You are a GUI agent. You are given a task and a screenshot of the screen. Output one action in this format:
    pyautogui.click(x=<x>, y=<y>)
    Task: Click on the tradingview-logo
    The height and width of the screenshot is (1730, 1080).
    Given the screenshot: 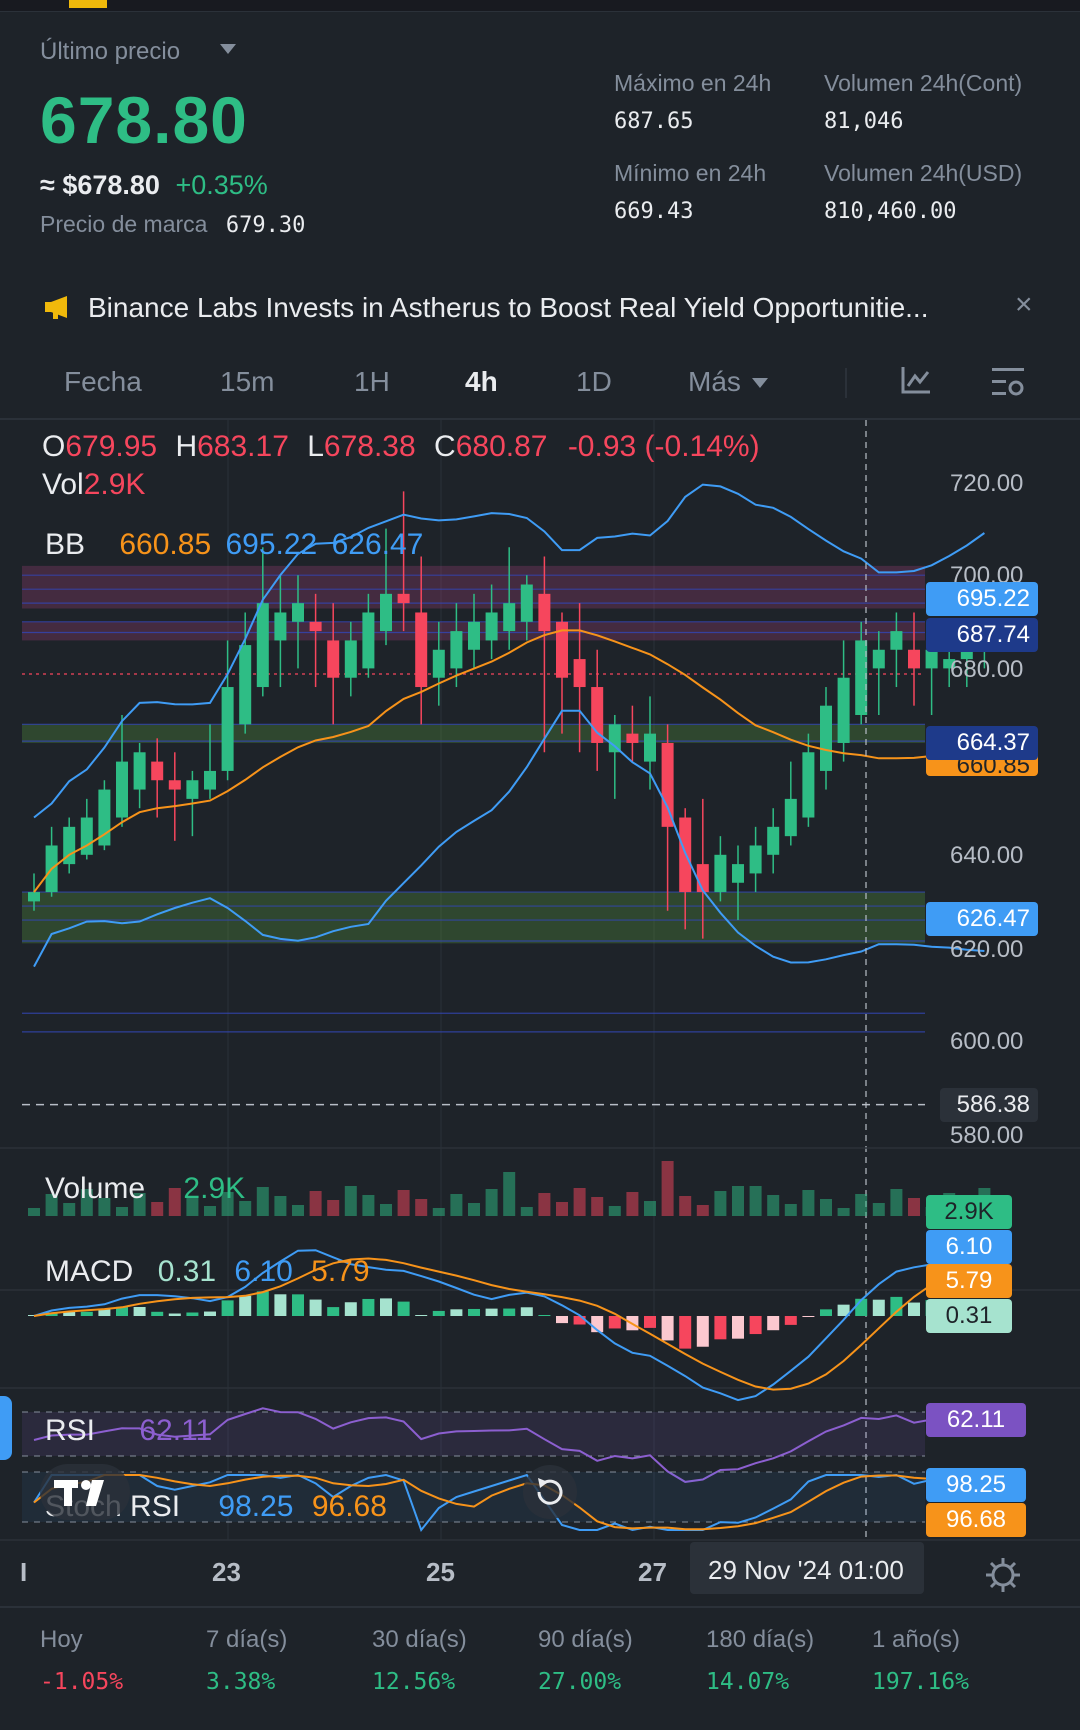 What is the action you would take?
    pyautogui.click(x=85, y=1492)
    